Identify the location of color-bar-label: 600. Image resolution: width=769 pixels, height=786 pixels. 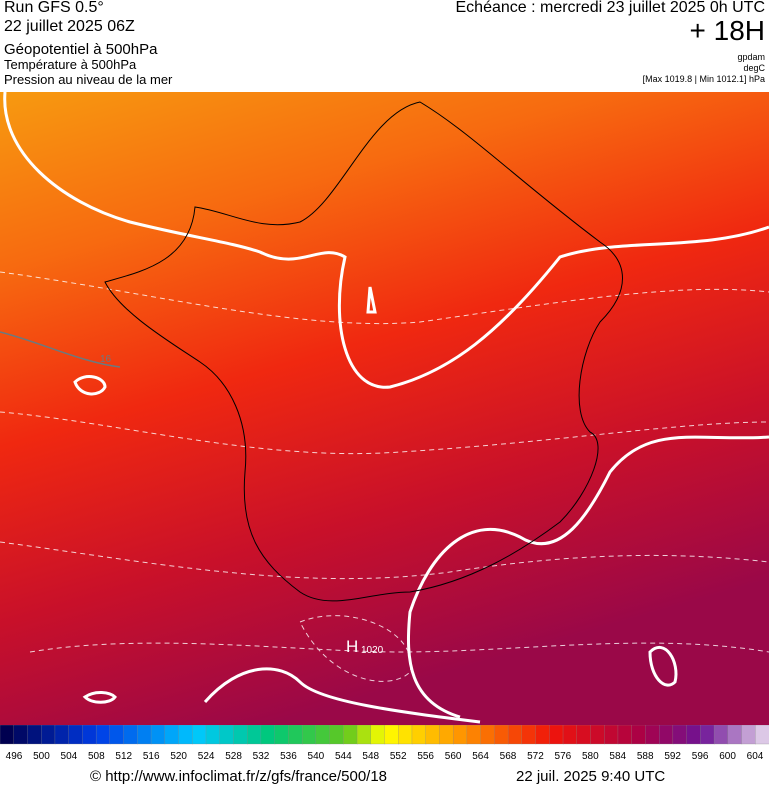
(727, 756).